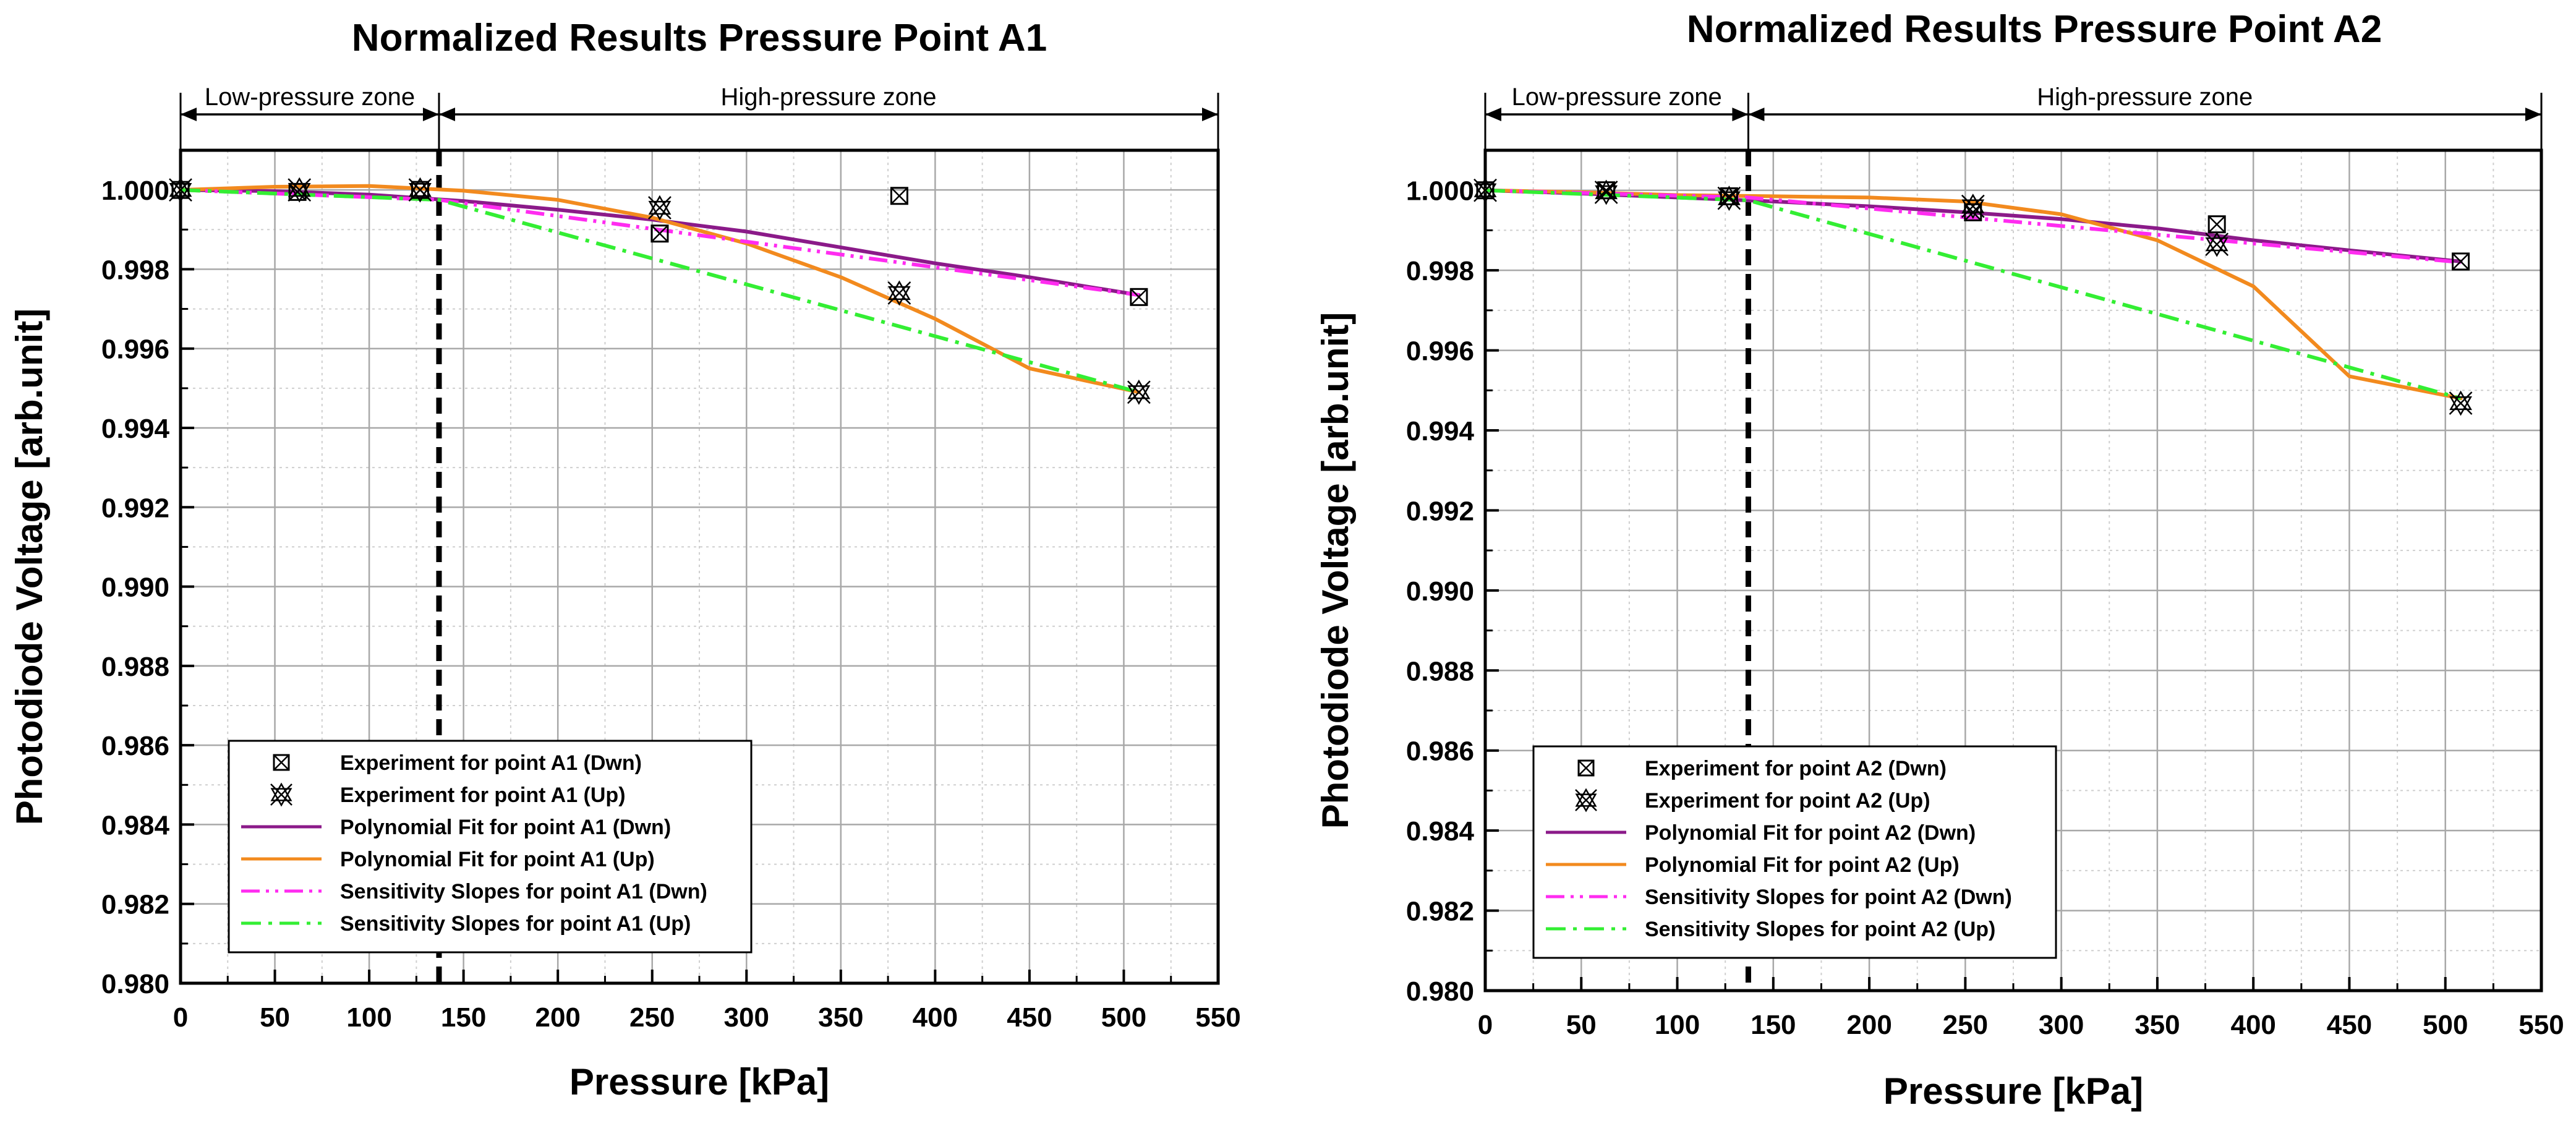  I want to click on legend-label: Sensitivity Slopes for point A1 (Dwn), so click(523, 891).